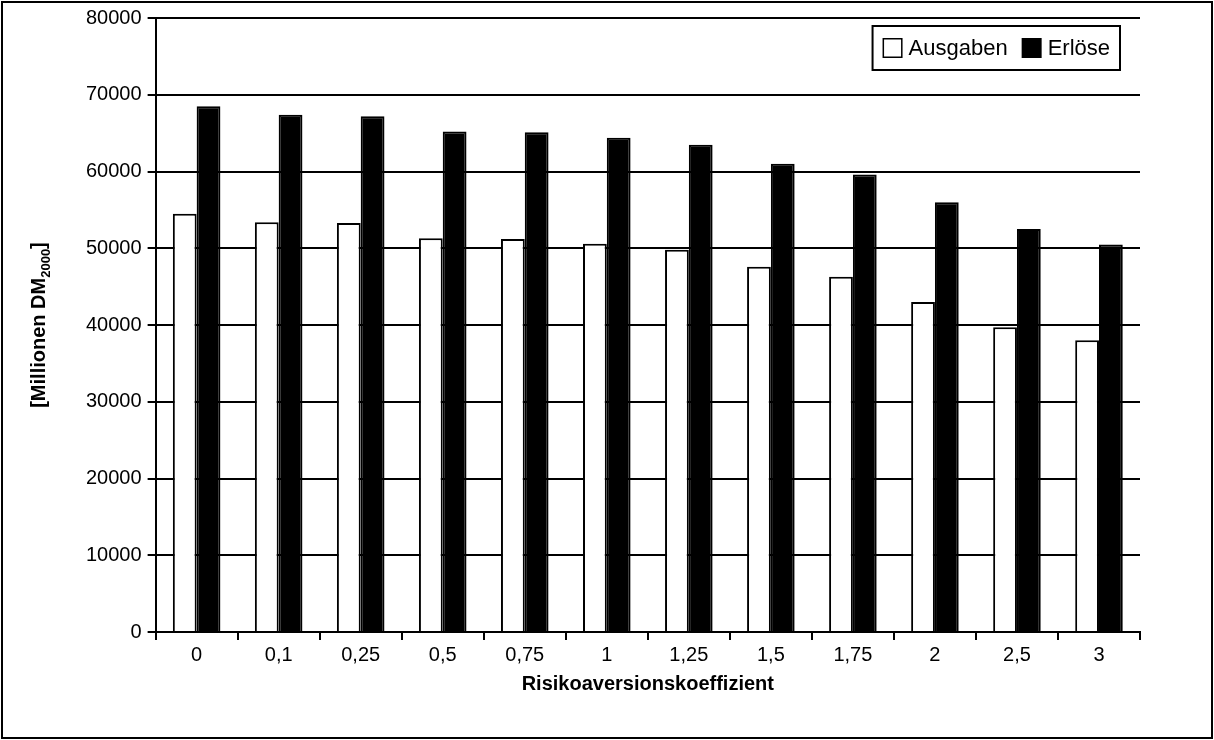 This screenshot has width=1214, height=740. I want to click on x-tick-label: 0,25, so click(361, 653).